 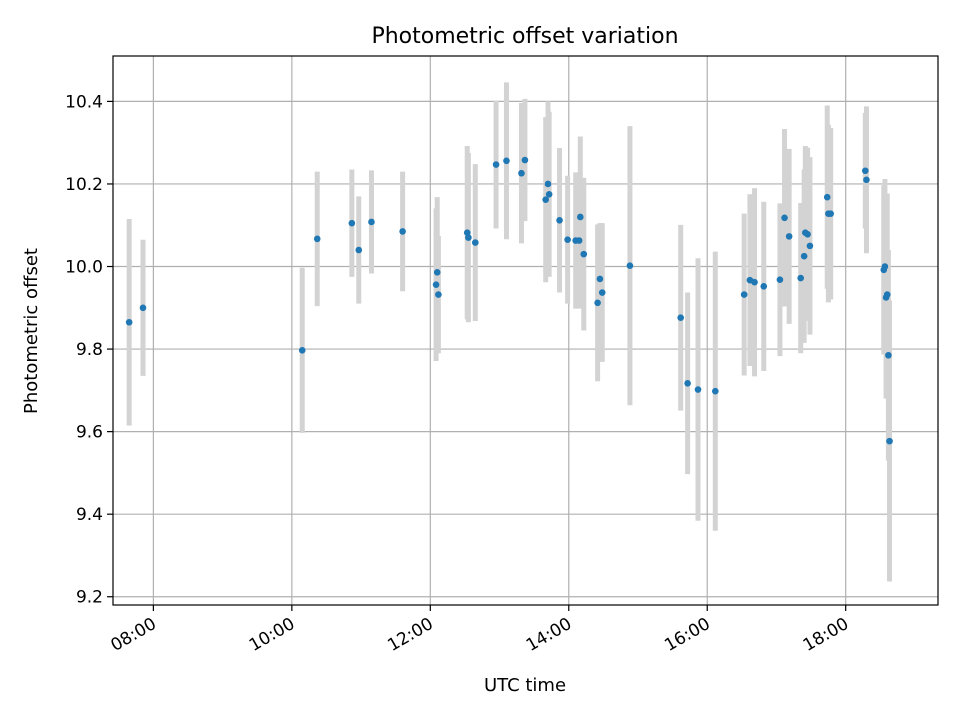 I want to click on y-tick-label: 9.2, so click(x=89, y=598).